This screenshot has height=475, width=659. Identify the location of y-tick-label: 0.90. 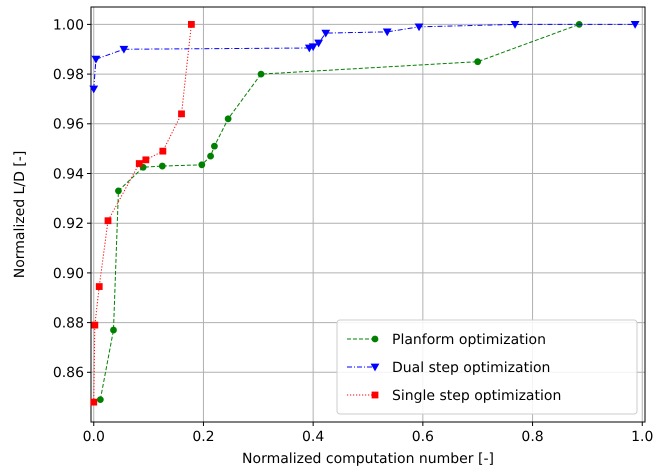
(68, 274).